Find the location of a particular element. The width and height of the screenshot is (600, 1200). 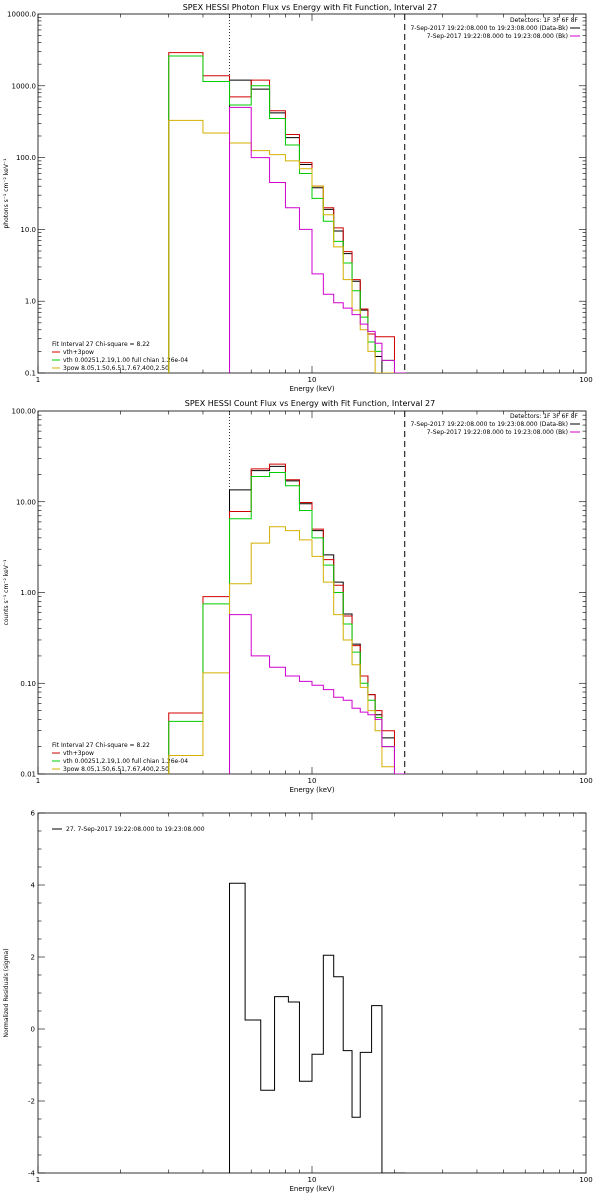

residuals-x-tick-label: 10 is located at coordinates (312, 1180).